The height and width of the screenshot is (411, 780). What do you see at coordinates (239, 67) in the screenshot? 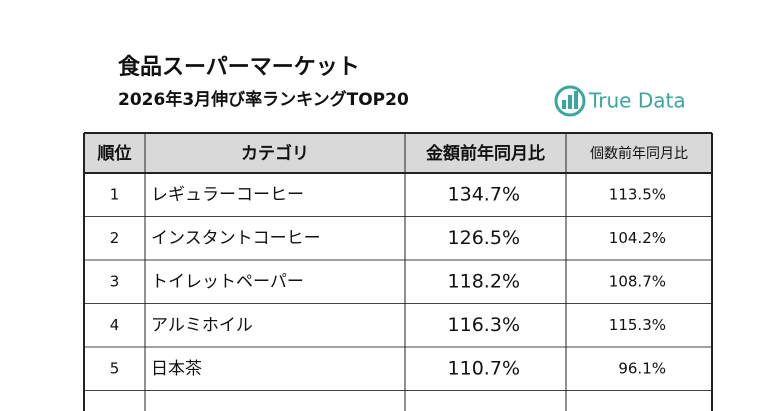
I see `title: 食品スーパーマーケット` at bounding box center [239, 67].